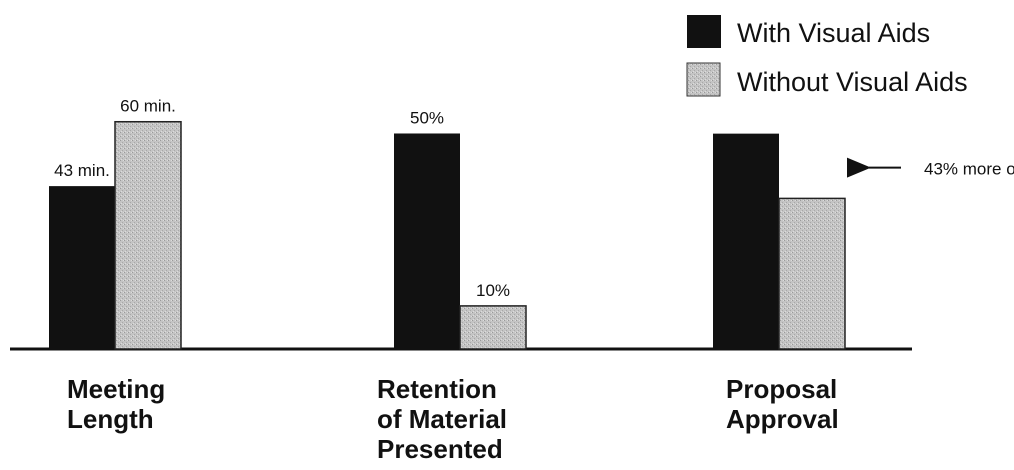 The height and width of the screenshot is (470, 1014). I want to click on category-label-meeting-length: Meeting Length, so click(116, 404).